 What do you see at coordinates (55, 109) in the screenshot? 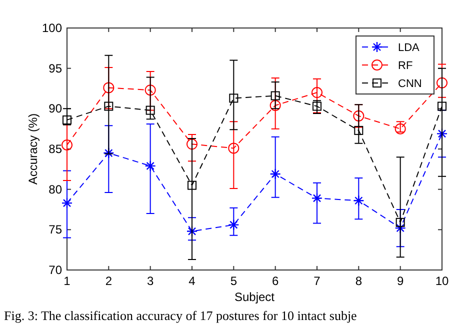
I see `y-tick-label: 90` at bounding box center [55, 109].